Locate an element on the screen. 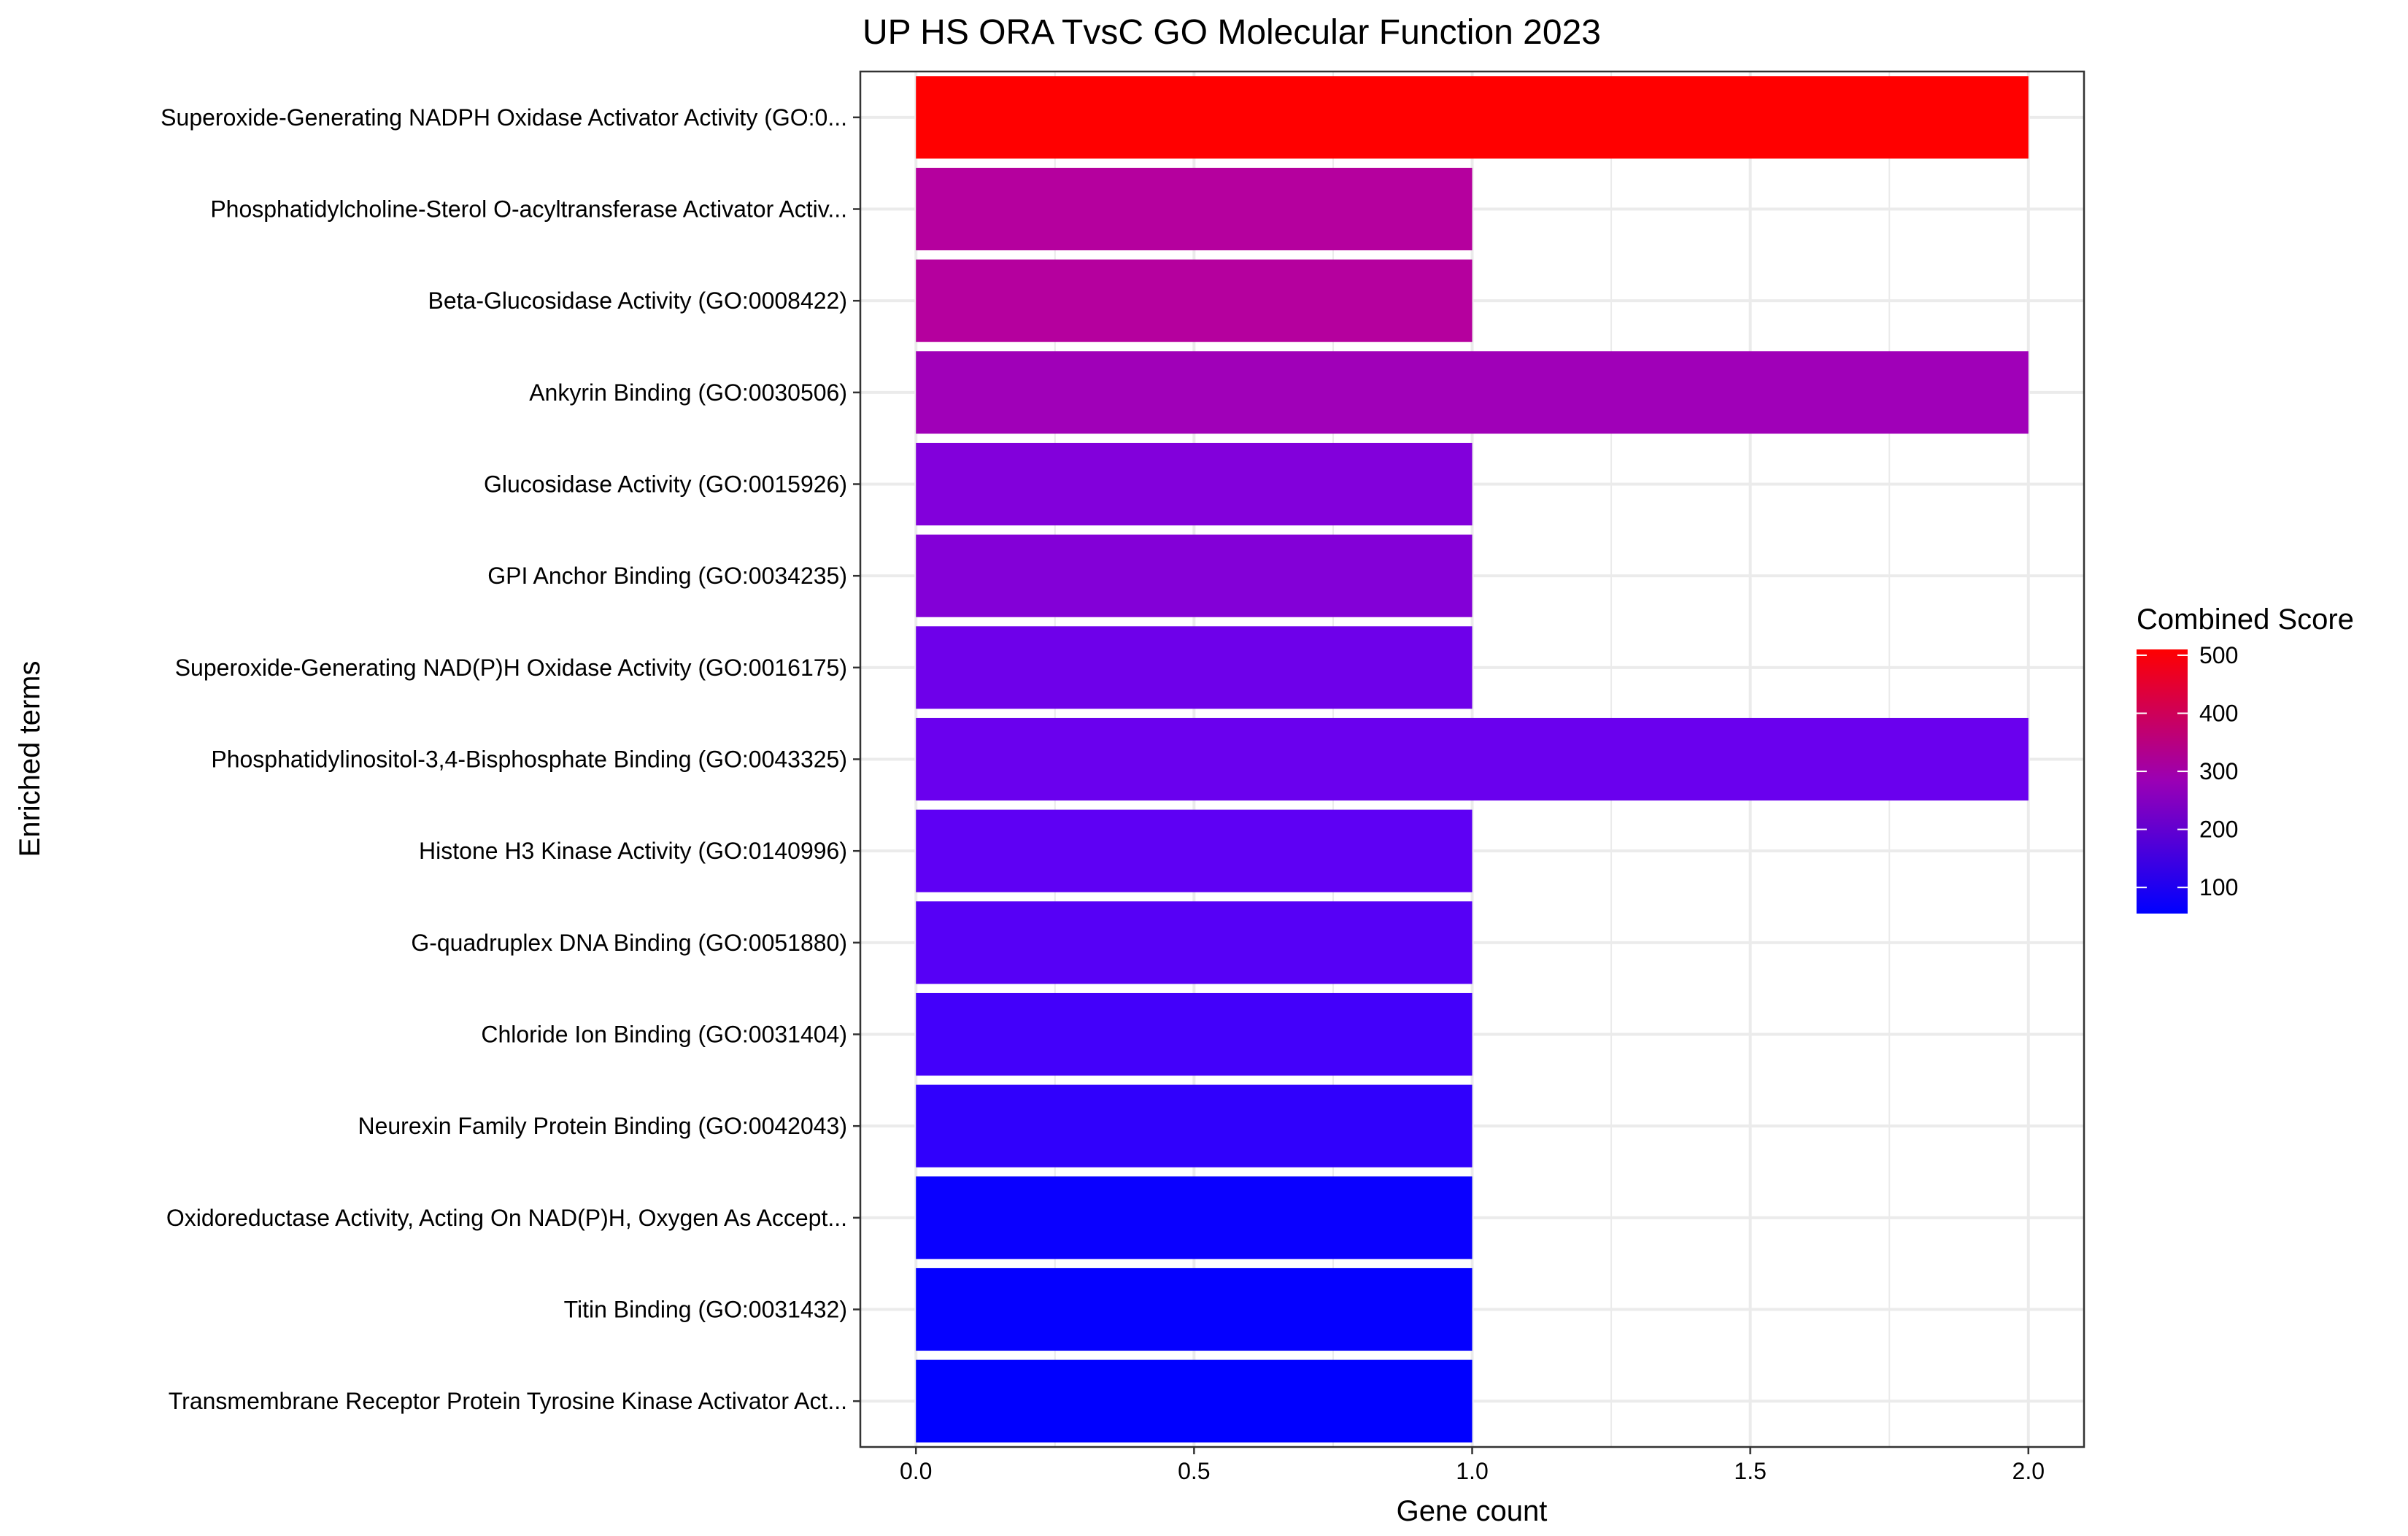 The width and height of the screenshot is (2408, 1536). legend-ticks: 100 200 300 400 500 is located at coordinates (2187, 771).